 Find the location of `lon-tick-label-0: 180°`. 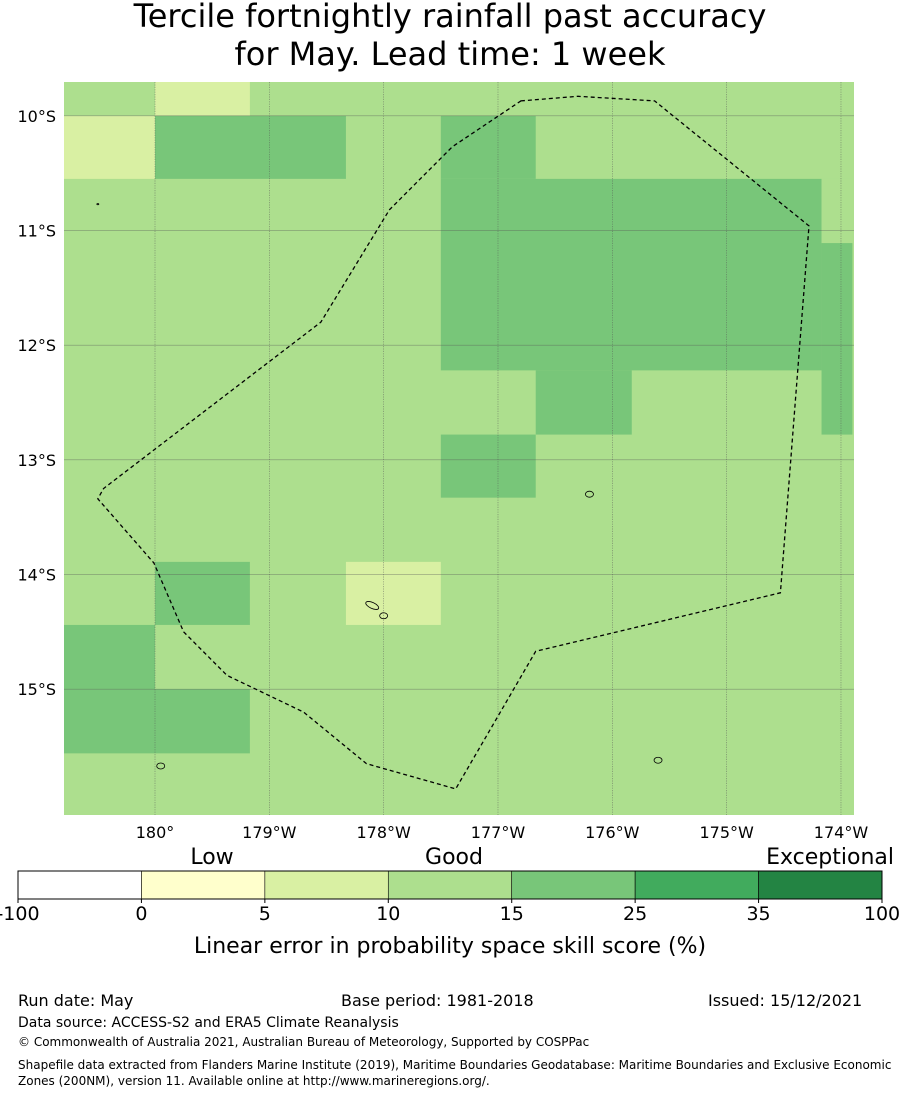

lon-tick-label-0: 180° is located at coordinates (155, 832).